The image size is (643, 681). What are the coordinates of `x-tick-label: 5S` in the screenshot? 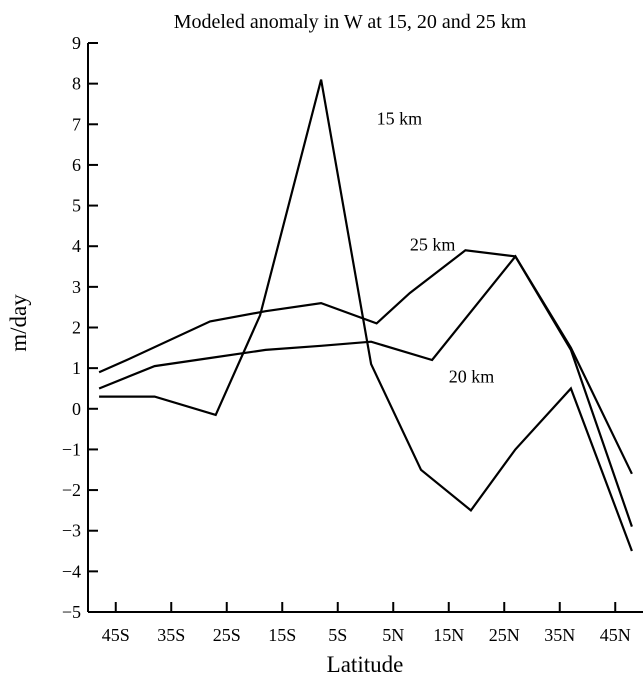 It's located at (337, 635).